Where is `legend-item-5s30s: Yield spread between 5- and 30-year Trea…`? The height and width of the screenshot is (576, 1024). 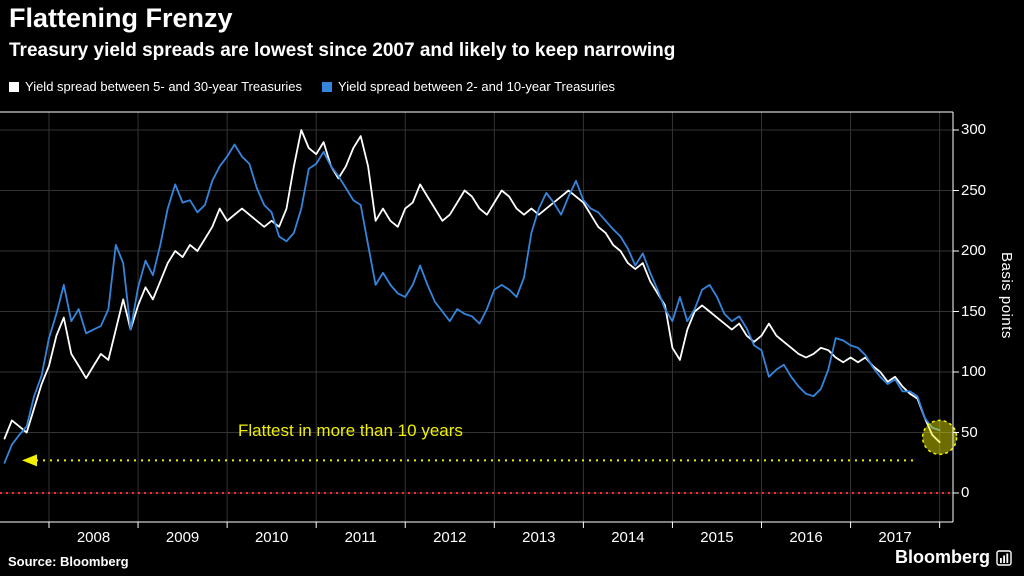 legend-item-5s30s: Yield spread between 5- and 30-year Trea… is located at coordinates (155, 86).